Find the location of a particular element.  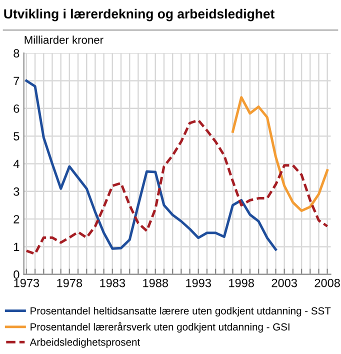

legend-label: Arbeidsledighetsprosent is located at coordinates (85, 343).